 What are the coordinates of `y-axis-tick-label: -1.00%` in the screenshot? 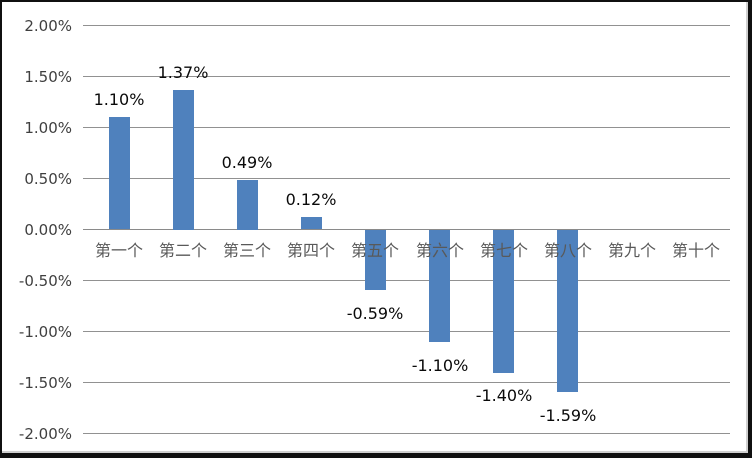 It's located at (45, 332).